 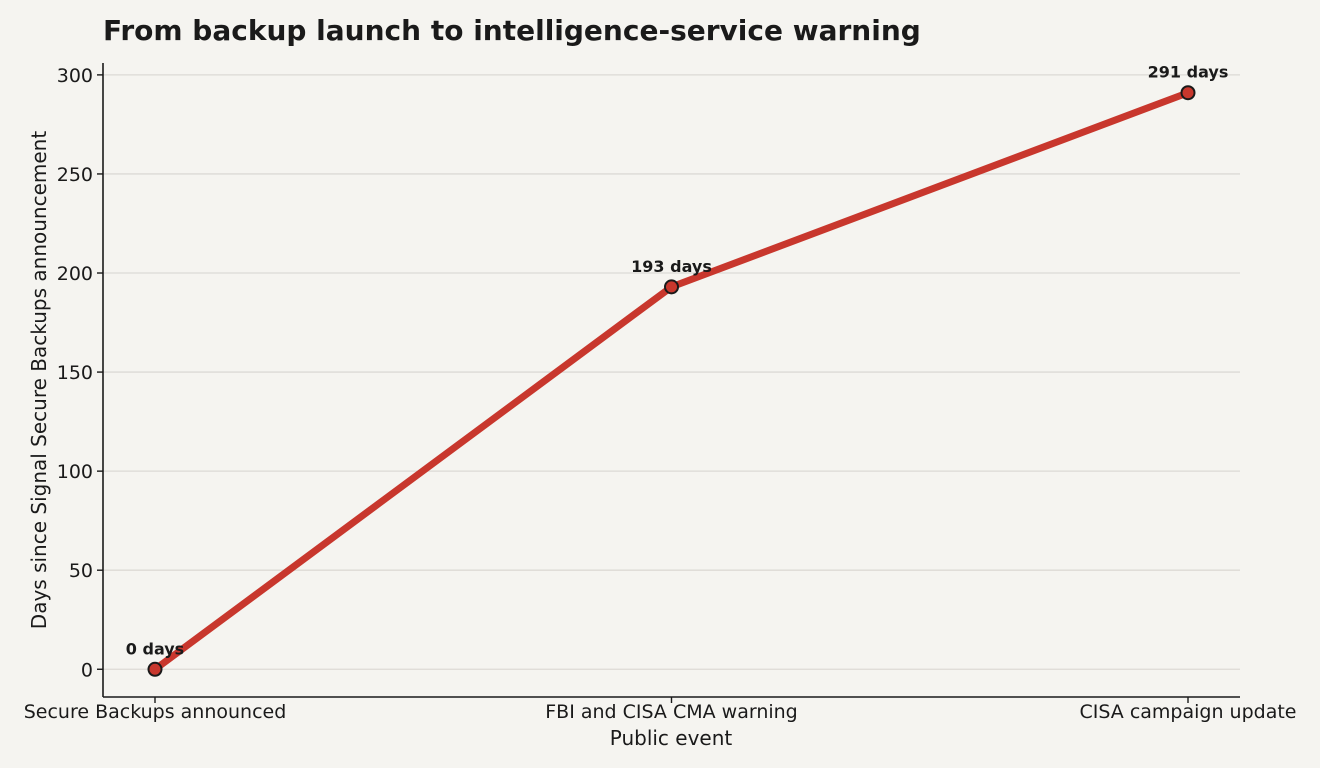 What do you see at coordinates (75, 472) in the screenshot?
I see `y-tick-label: 100` at bounding box center [75, 472].